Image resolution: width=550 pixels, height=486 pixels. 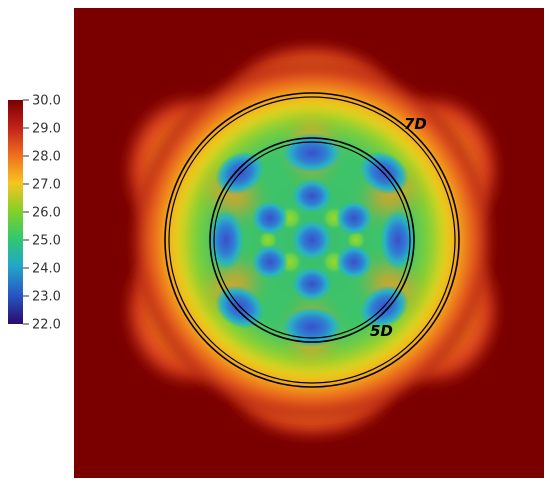 I want to click on colorbar-tick-label: 26.0, so click(x=46, y=213).